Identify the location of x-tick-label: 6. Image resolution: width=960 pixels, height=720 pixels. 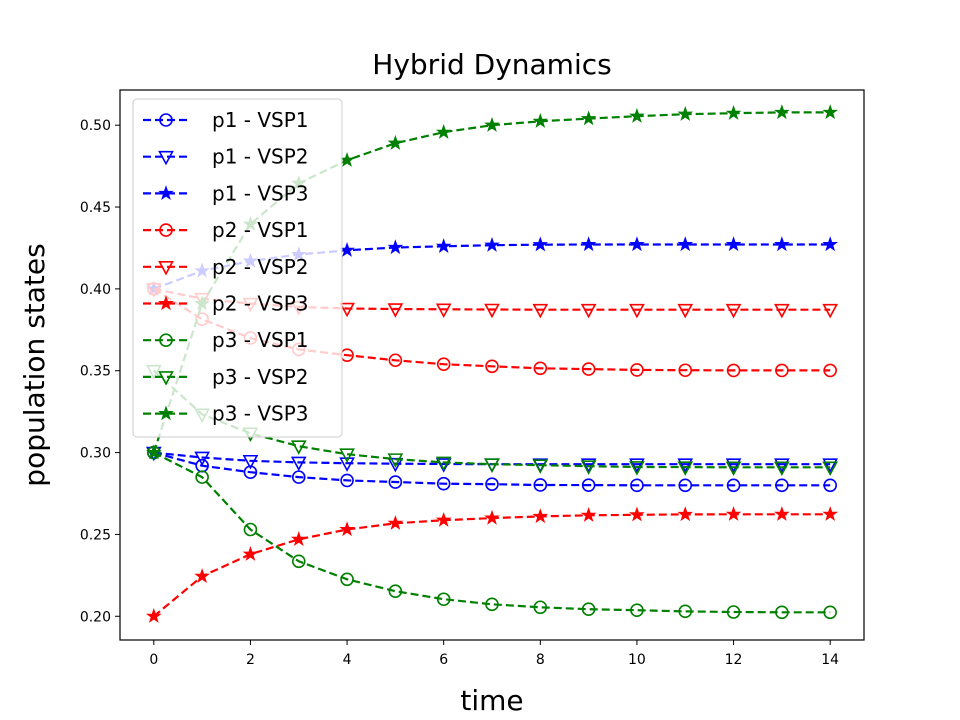
(443, 660).